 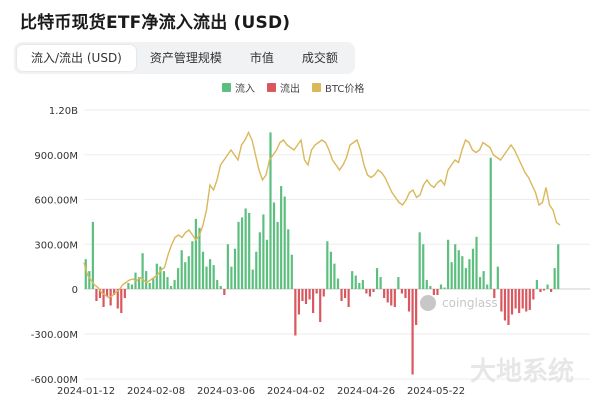 What do you see at coordinates (319, 58) in the screenshot?
I see `tab-volume: 成交额` at bounding box center [319, 58].